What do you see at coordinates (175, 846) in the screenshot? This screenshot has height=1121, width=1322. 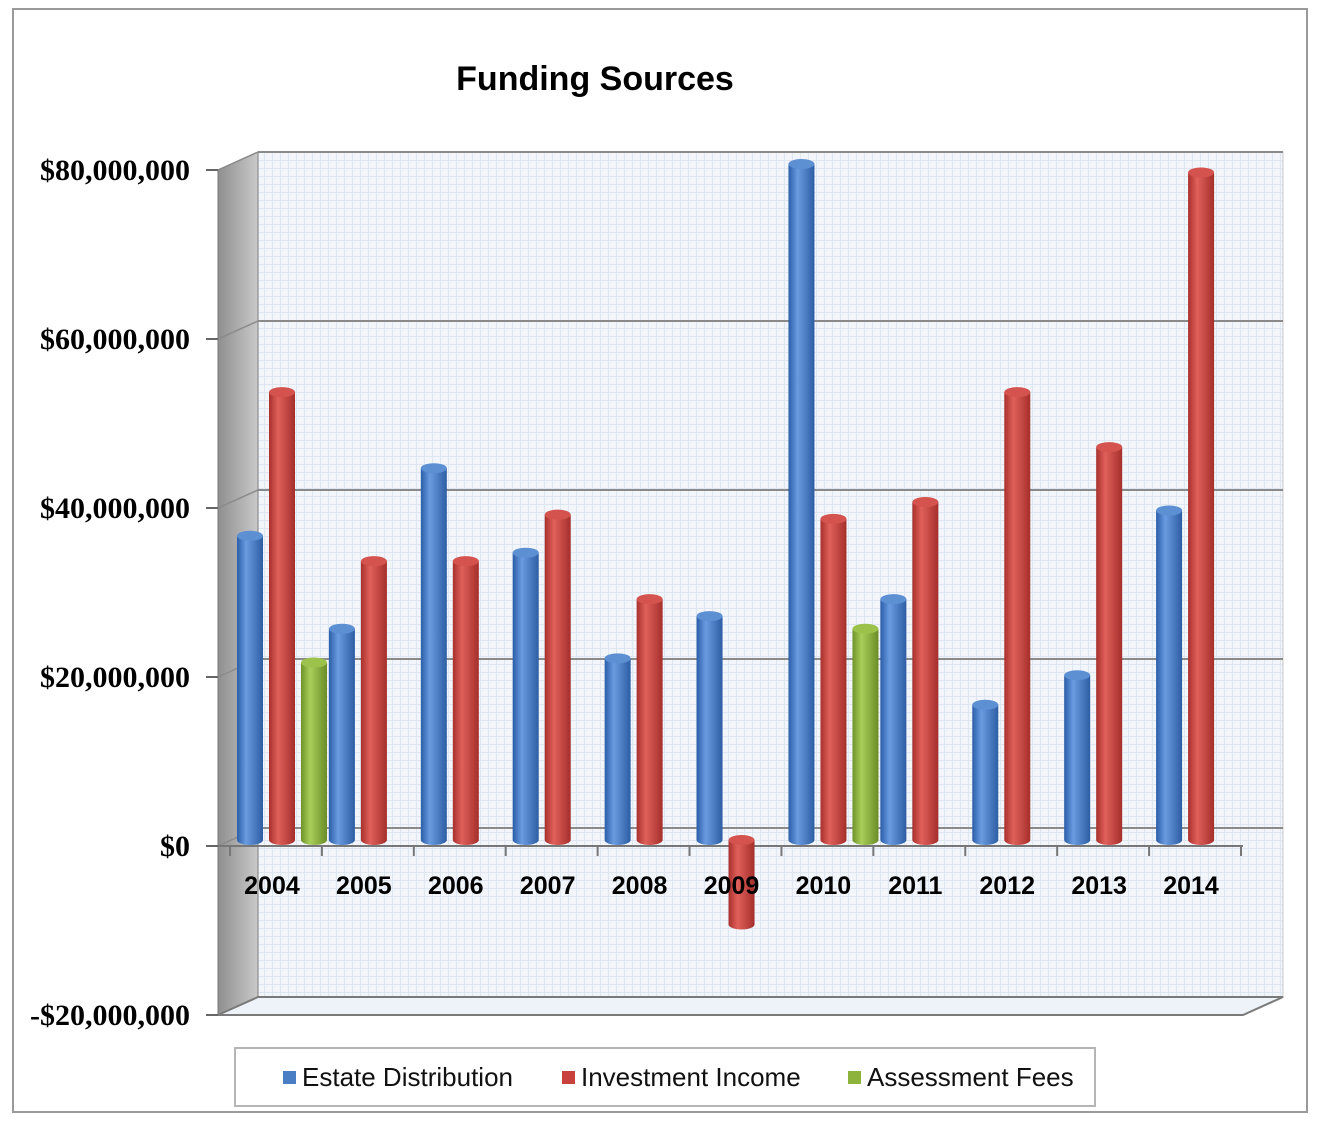 I see `y-tick-label: $0` at bounding box center [175, 846].